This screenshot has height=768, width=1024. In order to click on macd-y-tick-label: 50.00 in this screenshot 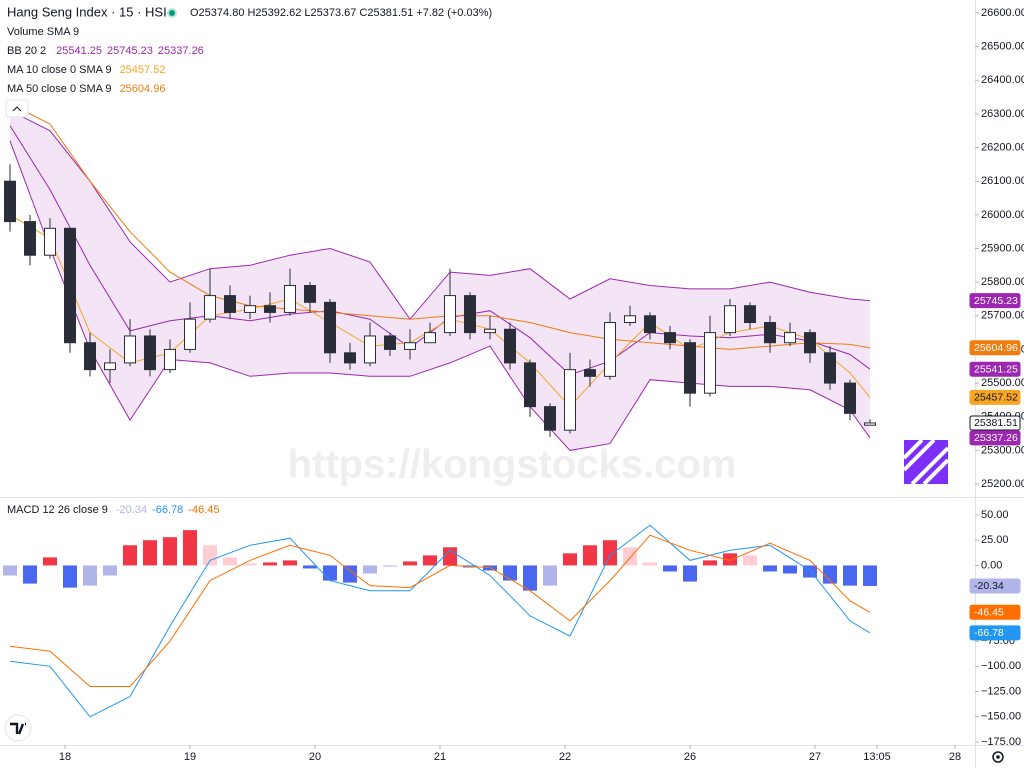, I will do `click(995, 515)`.